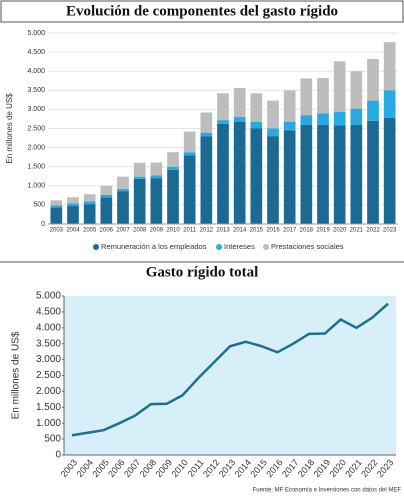  What do you see at coordinates (190, 231) in the screenshot?
I see `x-tick-label: 2011` at bounding box center [190, 231].